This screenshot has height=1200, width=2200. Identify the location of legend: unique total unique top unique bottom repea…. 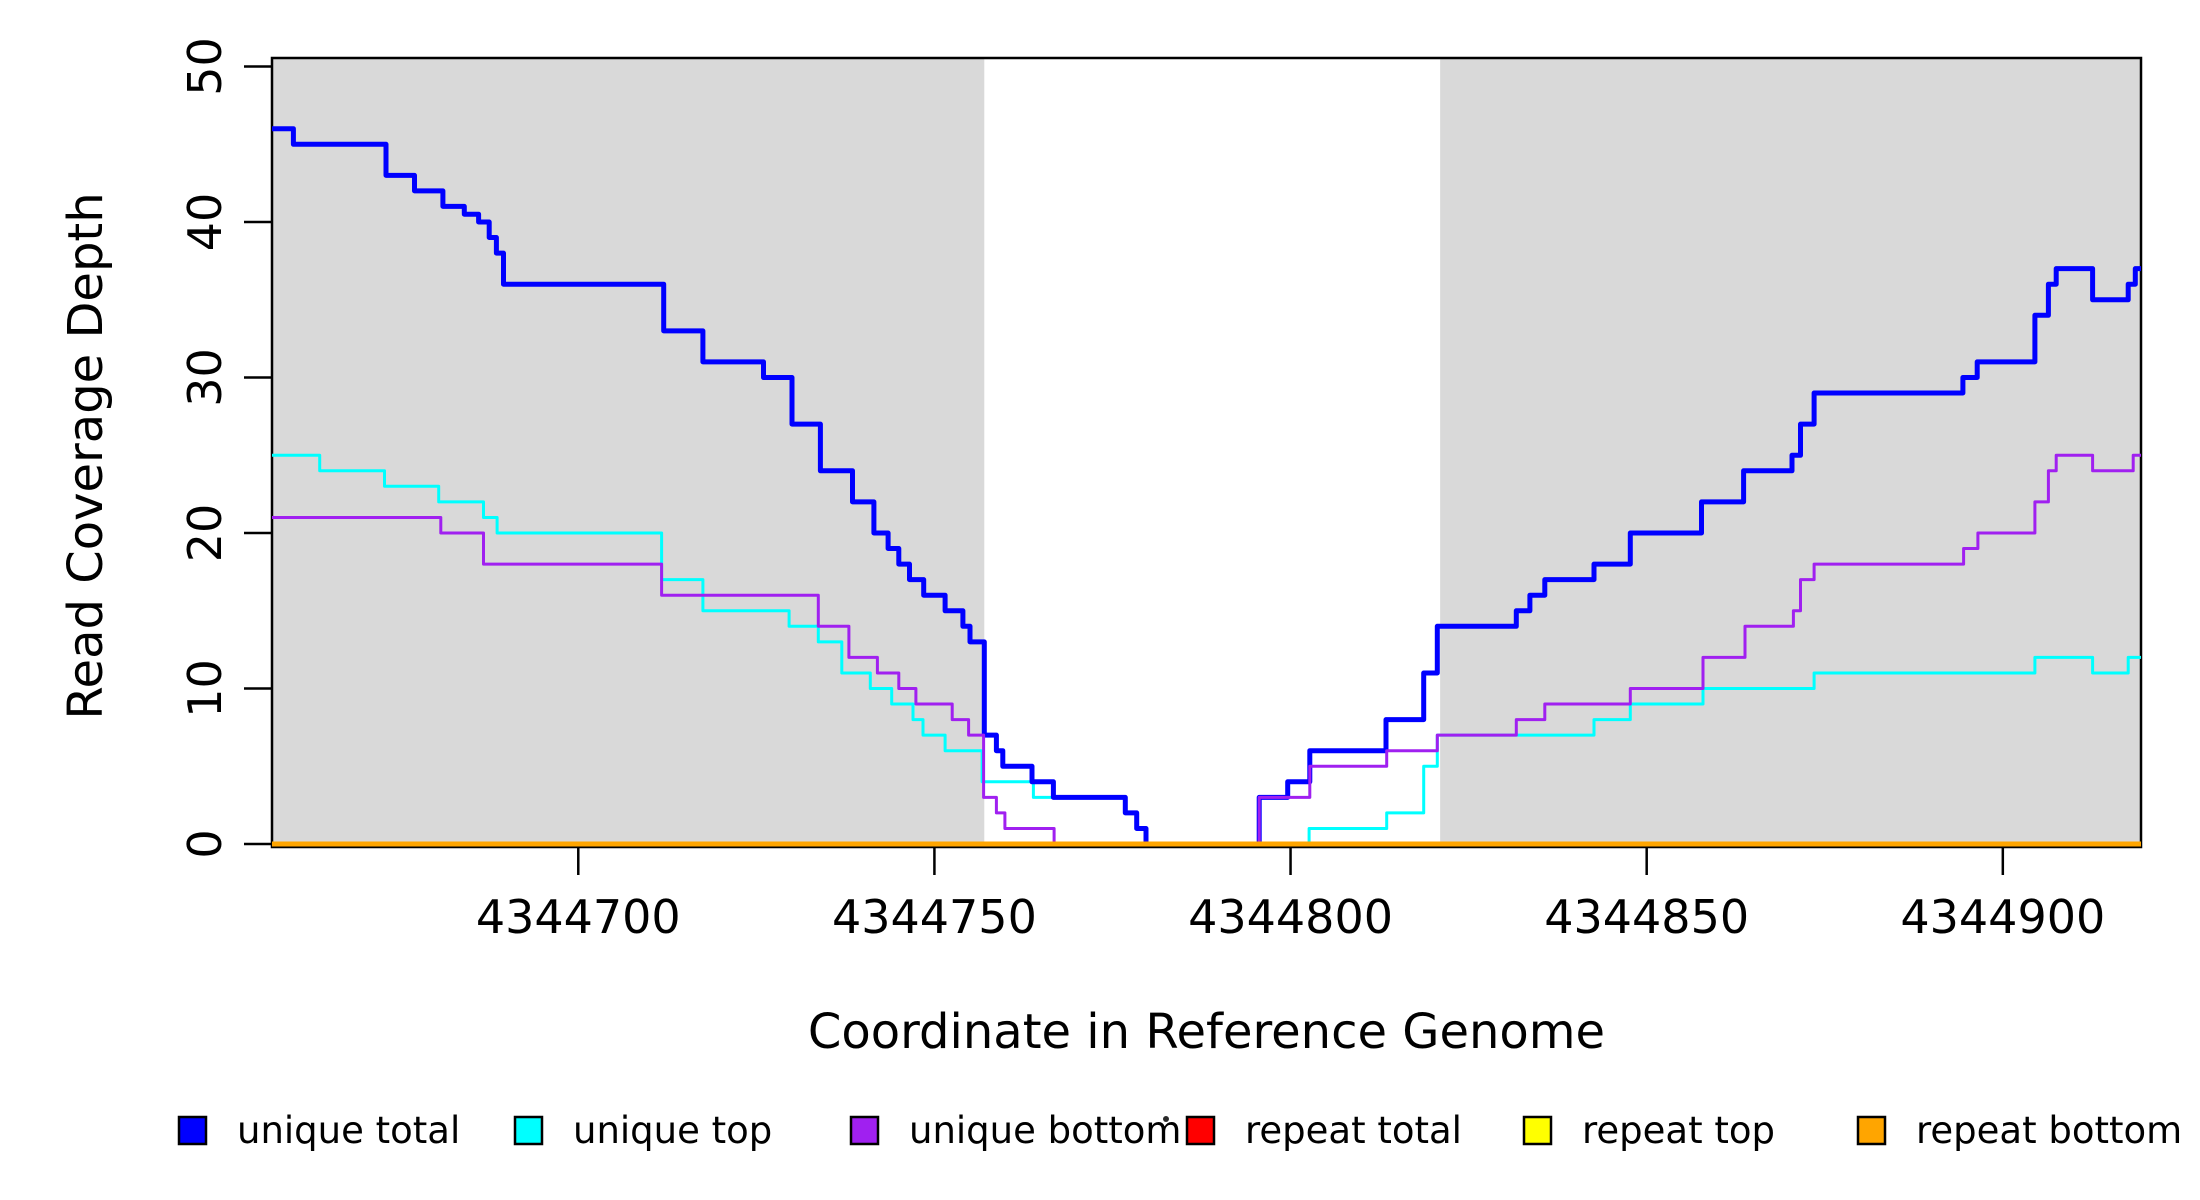
(1179, 1130).